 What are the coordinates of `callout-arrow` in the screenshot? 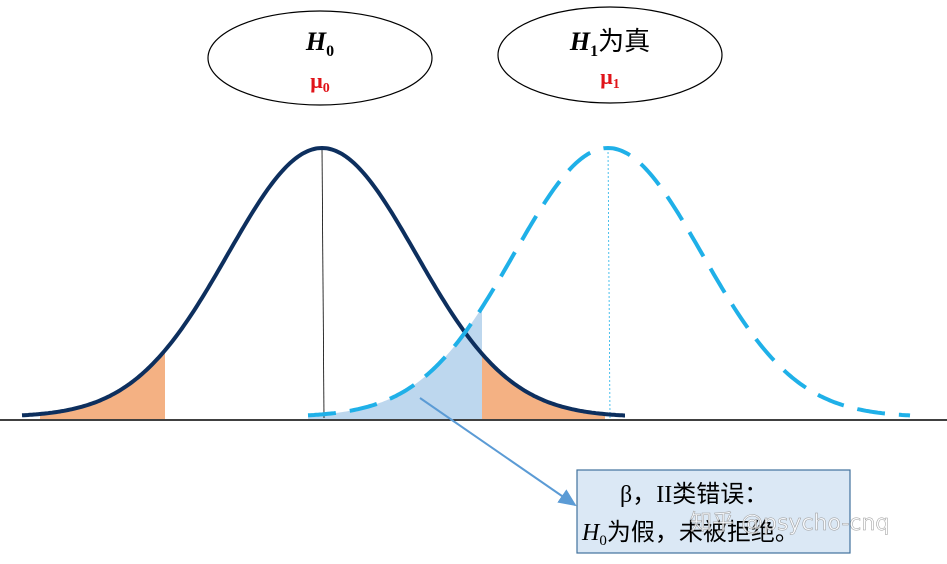 It's located at (498, 452).